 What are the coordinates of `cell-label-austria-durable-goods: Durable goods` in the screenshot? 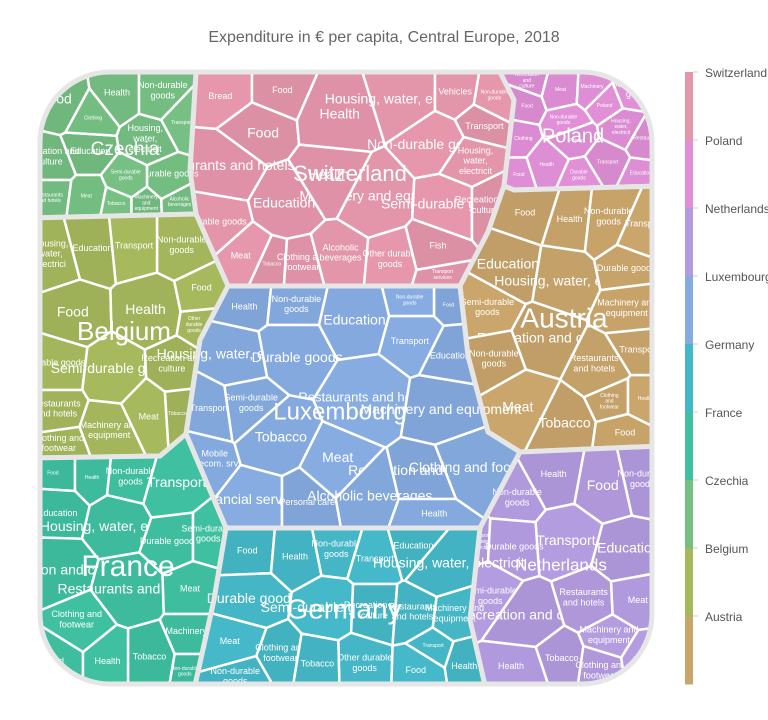 It's located at (626, 268).